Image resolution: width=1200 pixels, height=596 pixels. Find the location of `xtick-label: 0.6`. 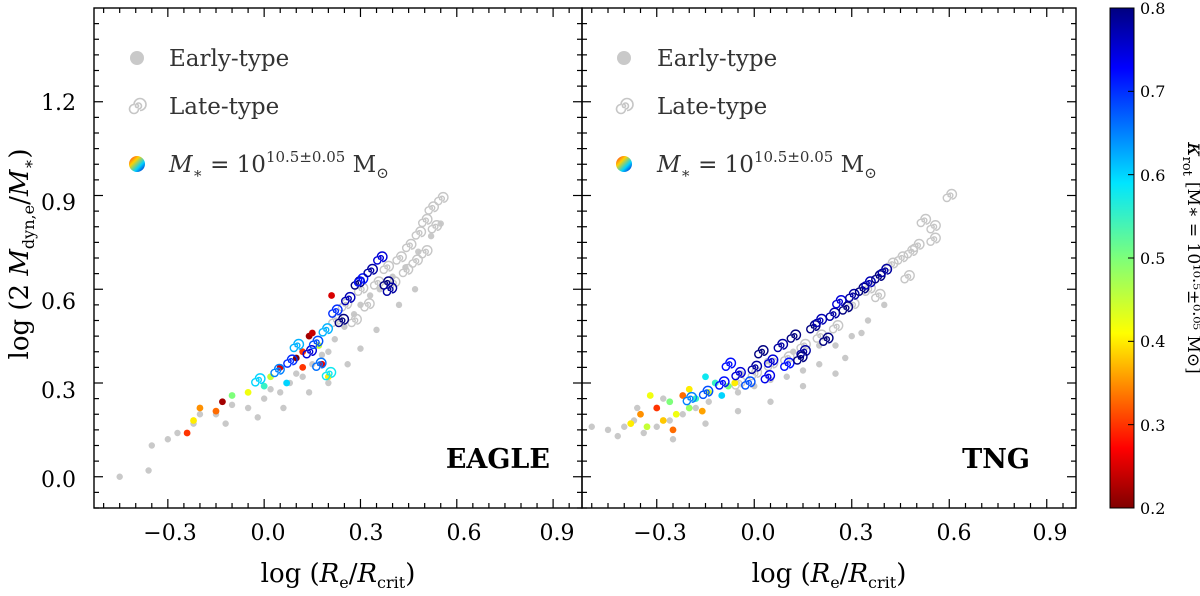

xtick-label: 0.6 is located at coordinates (464, 533).